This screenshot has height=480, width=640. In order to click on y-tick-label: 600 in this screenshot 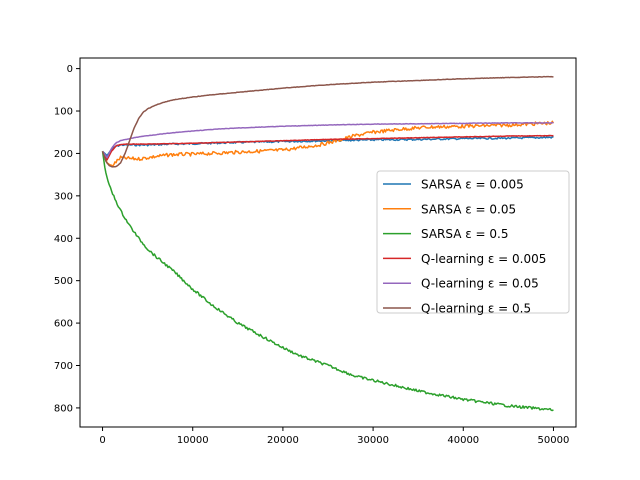, I will do `click(63, 324)`.